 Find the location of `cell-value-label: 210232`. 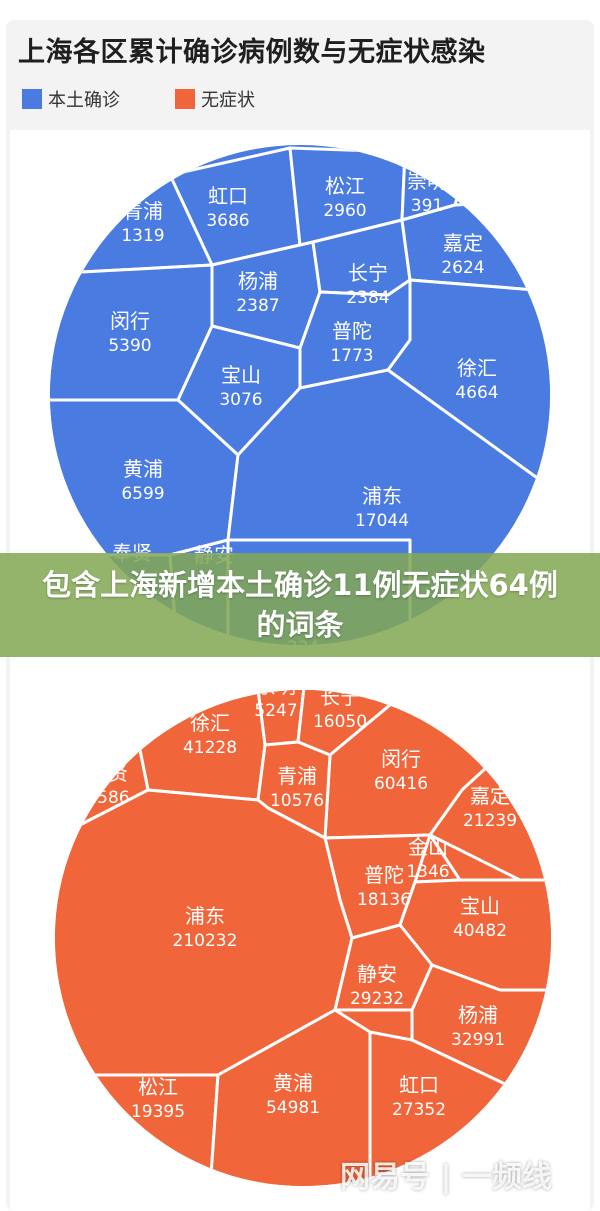

cell-value-label: 210232 is located at coordinates (205, 941).